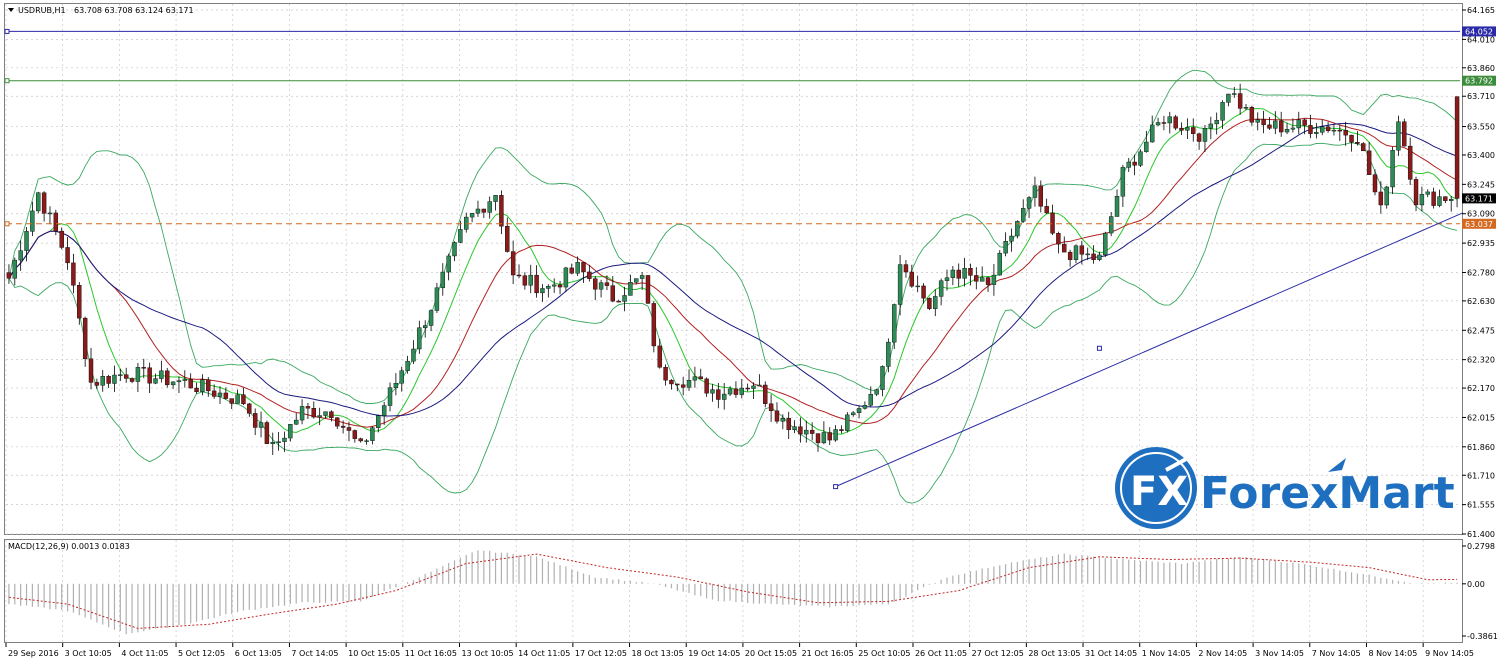  I want to click on y-tick-label: 63.245, so click(1481, 184).